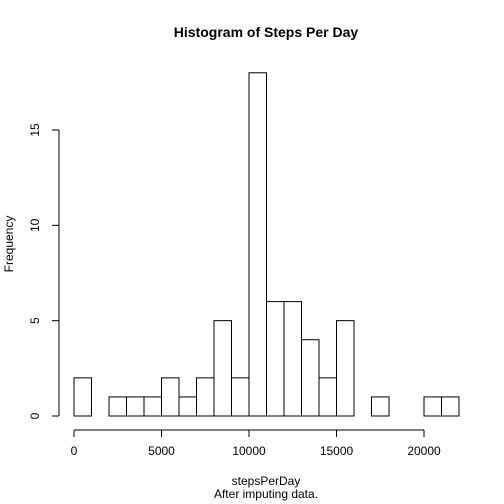  What do you see at coordinates (35, 130) in the screenshot?
I see `y-tick-label: 15` at bounding box center [35, 130].